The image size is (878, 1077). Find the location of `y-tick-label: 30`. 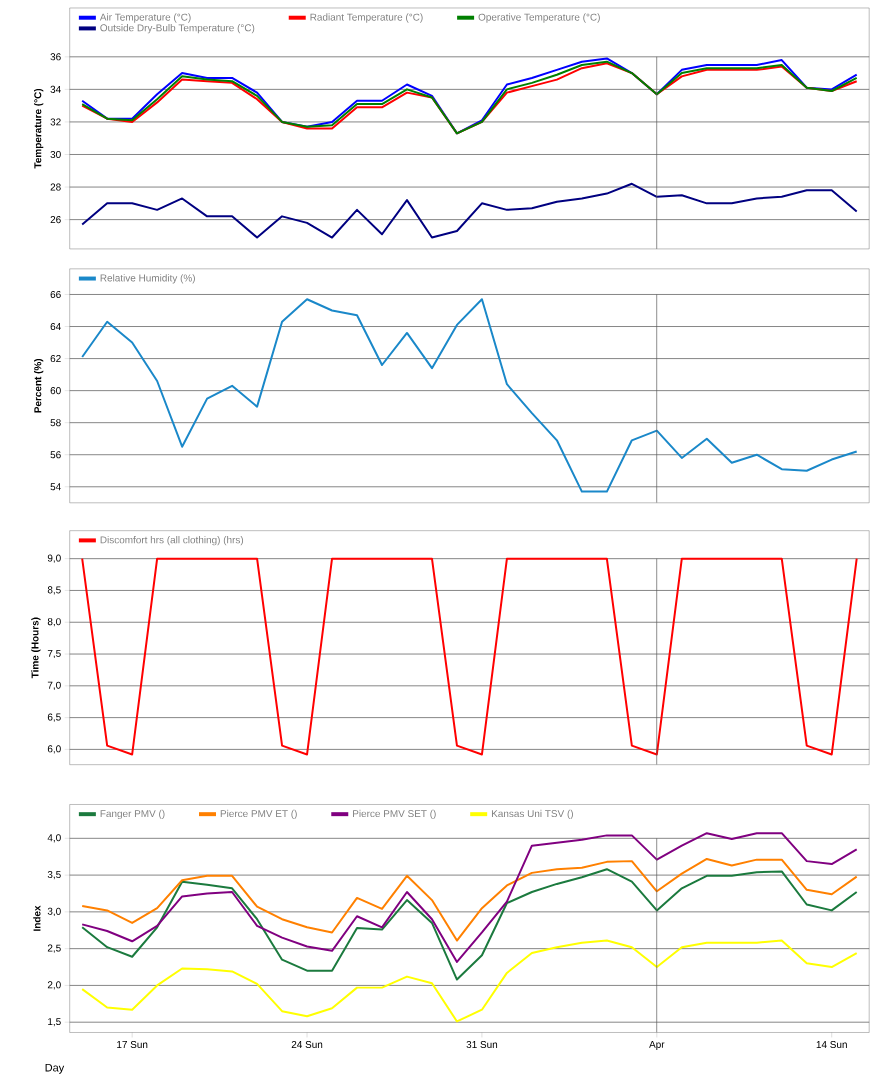

y-tick-label: 30 is located at coordinates (55, 154).